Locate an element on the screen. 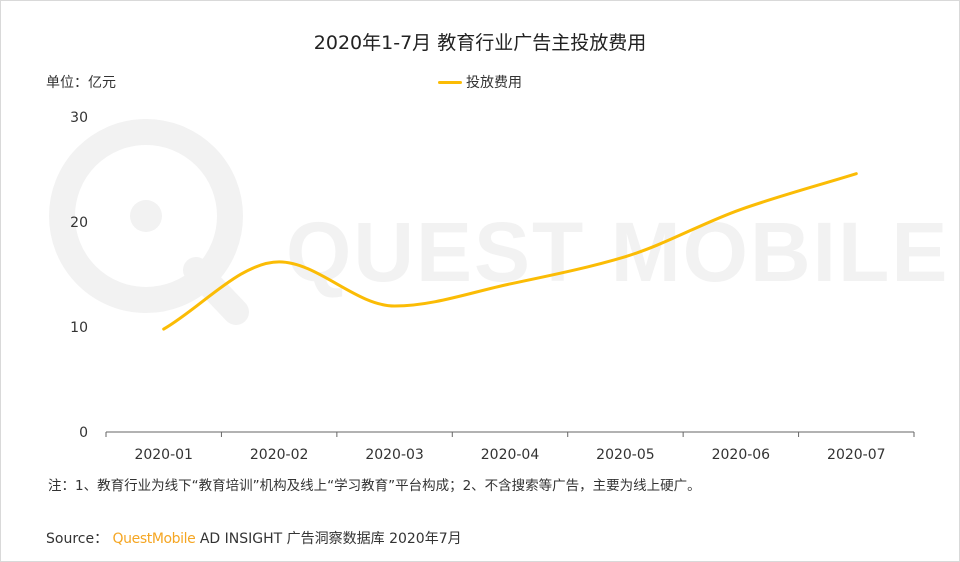 Image resolution: width=960 pixels, height=562 pixels. legend: 投放费用 is located at coordinates (480, 82).